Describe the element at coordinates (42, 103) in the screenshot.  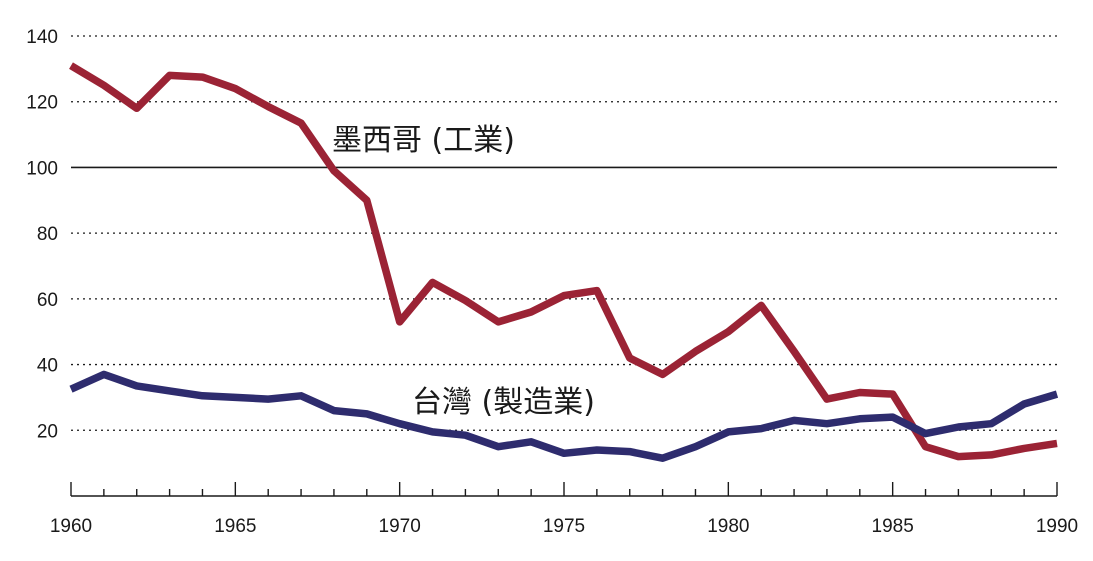
I see `y-tick-label-120: 120` at that location.